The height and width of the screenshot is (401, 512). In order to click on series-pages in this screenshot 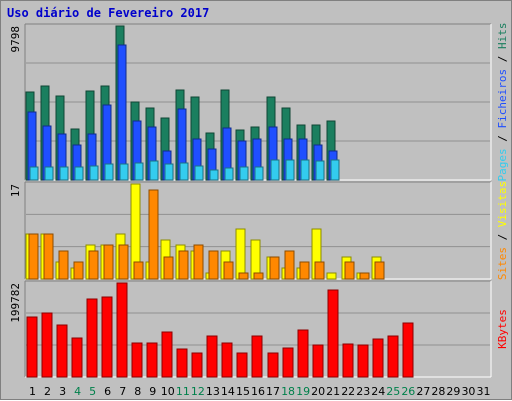, I will do `click(184, 170)`.